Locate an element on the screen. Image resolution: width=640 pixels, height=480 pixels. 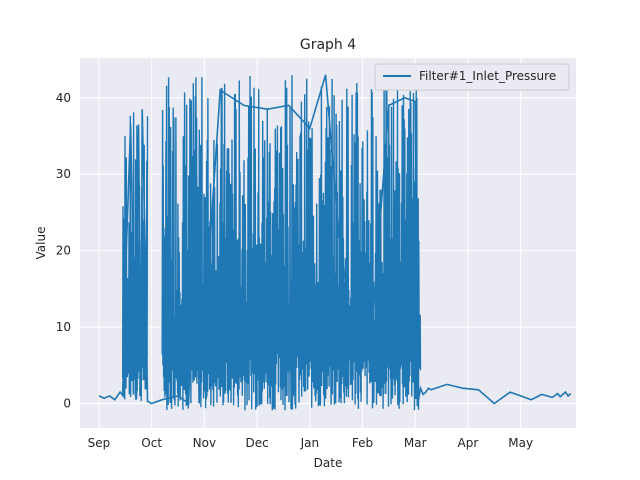
y-tick-labels: 0 10 20 30 40 is located at coordinates (63, 251).